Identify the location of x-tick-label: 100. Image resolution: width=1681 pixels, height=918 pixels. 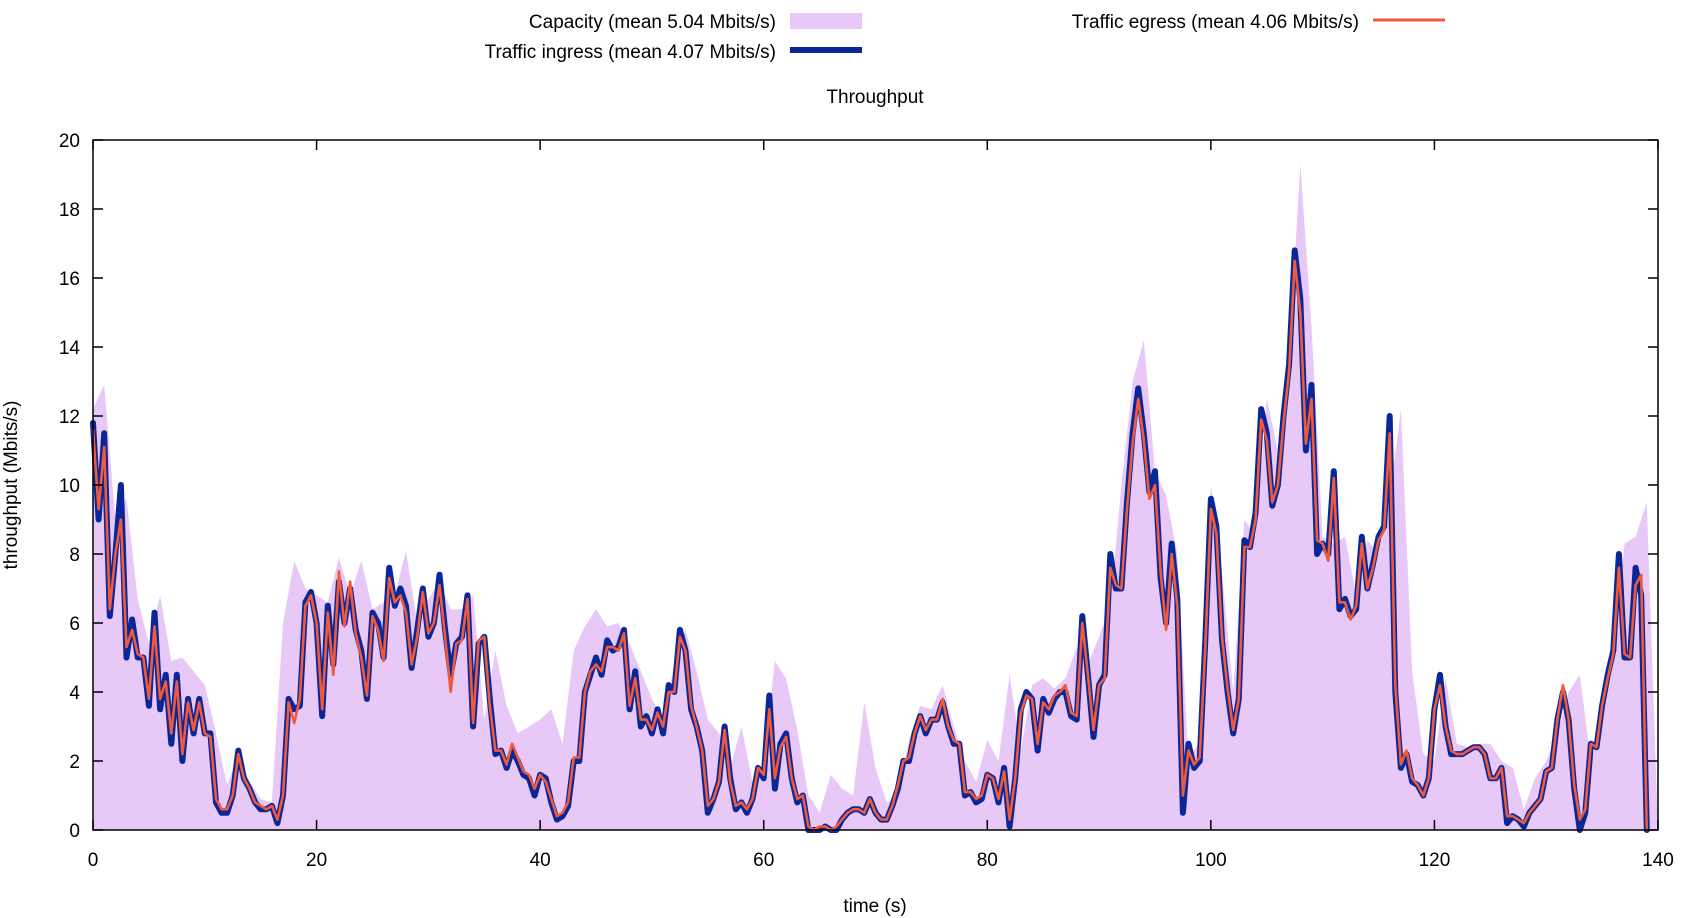
(1211, 860).